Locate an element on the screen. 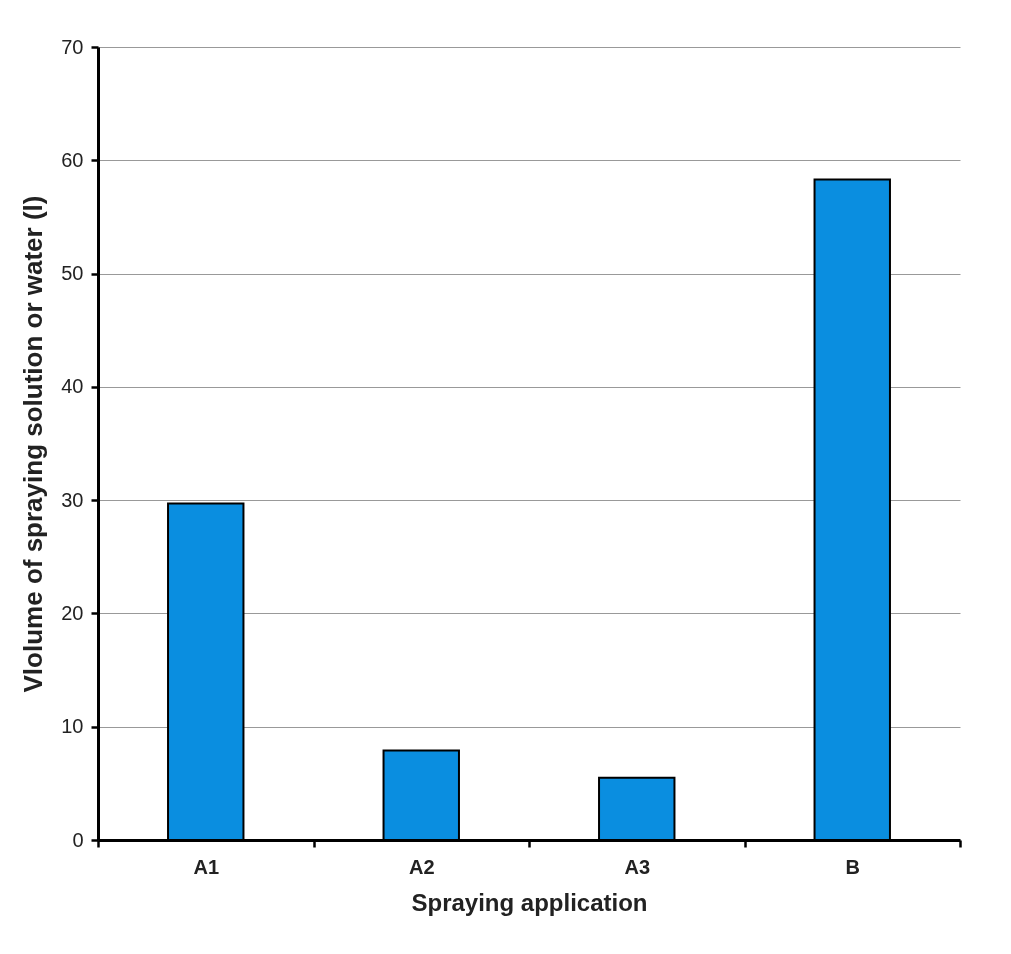 The image size is (1011, 954). y-axis-title: Vlolume of spraying solution or water (l) is located at coordinates (33, 444).